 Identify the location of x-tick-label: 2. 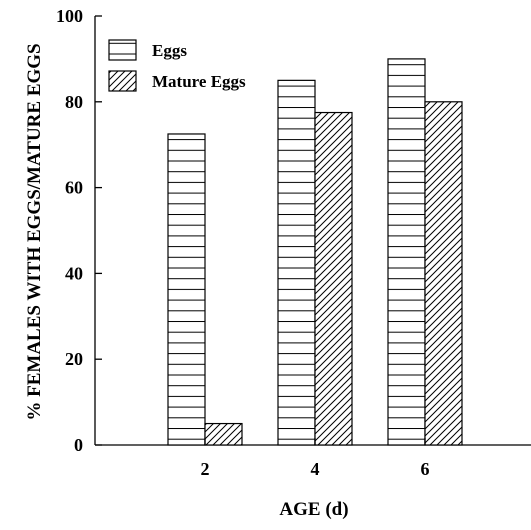
(205, 469).